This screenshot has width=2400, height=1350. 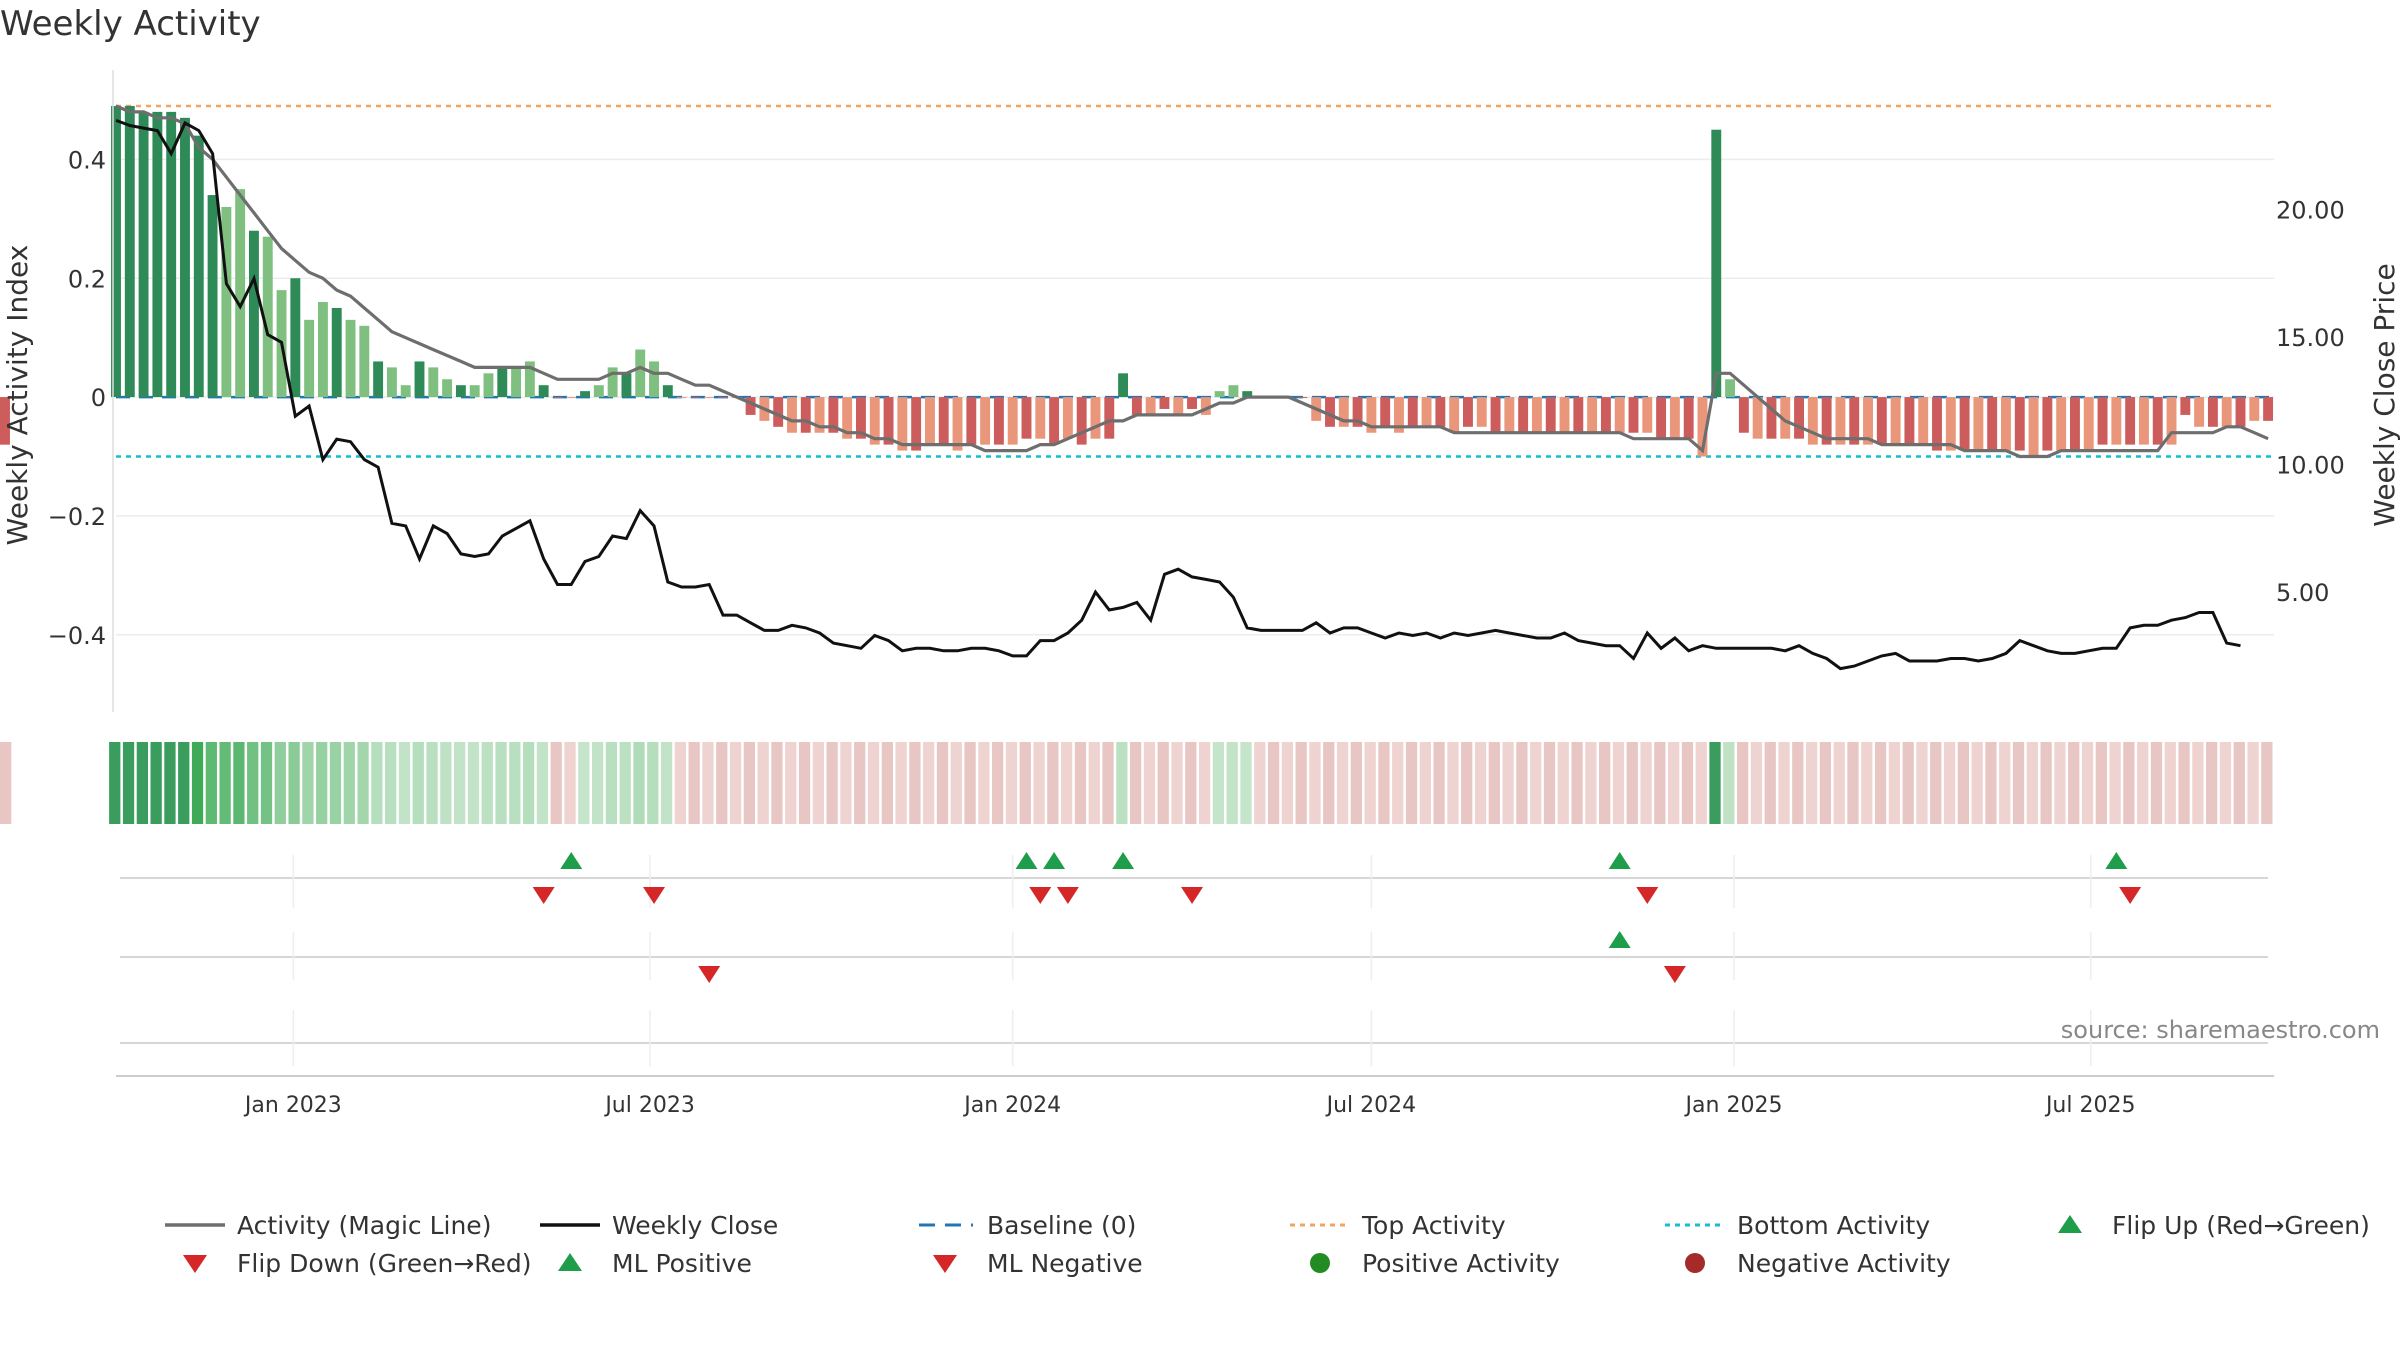 What do you see at coordinates (2070, 1224) in the screenshot?
I see `legend-swatch-triangle-up` at bounding box center [2070, 1224].